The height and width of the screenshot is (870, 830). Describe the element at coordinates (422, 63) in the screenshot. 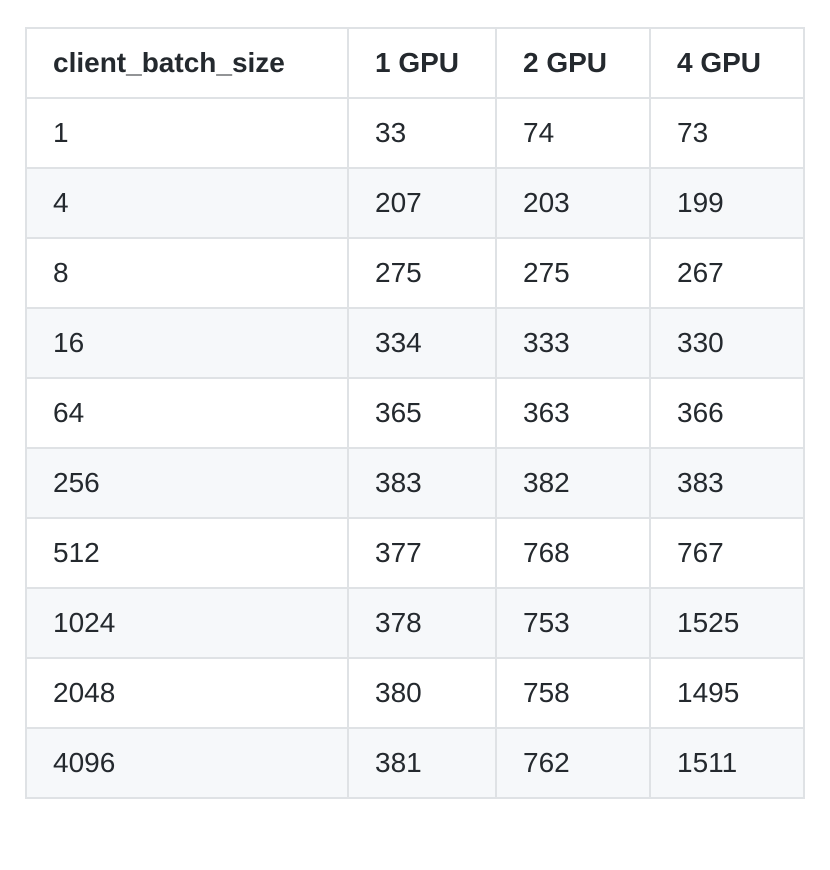

I see `header-1-gpu: 1 GPU` at that location.